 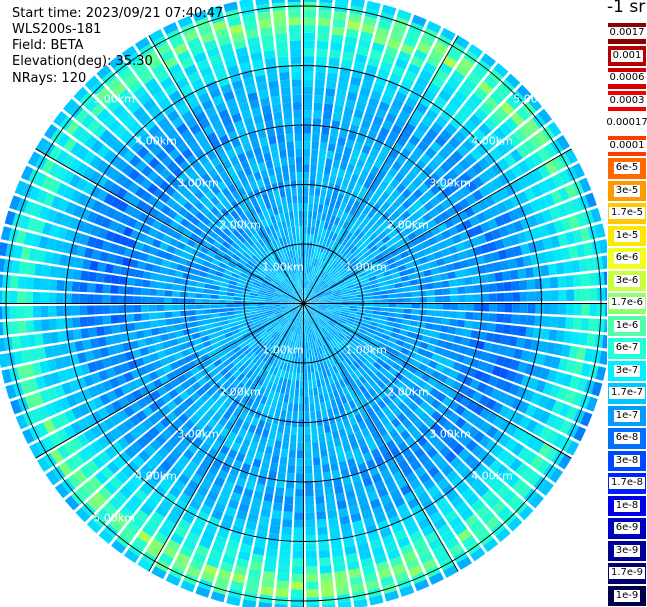 What do you see at coordinates (627, 100) in the screenshot?
I see `colorbar-tick-label: 0.0003` at bounding box center [627, 100].